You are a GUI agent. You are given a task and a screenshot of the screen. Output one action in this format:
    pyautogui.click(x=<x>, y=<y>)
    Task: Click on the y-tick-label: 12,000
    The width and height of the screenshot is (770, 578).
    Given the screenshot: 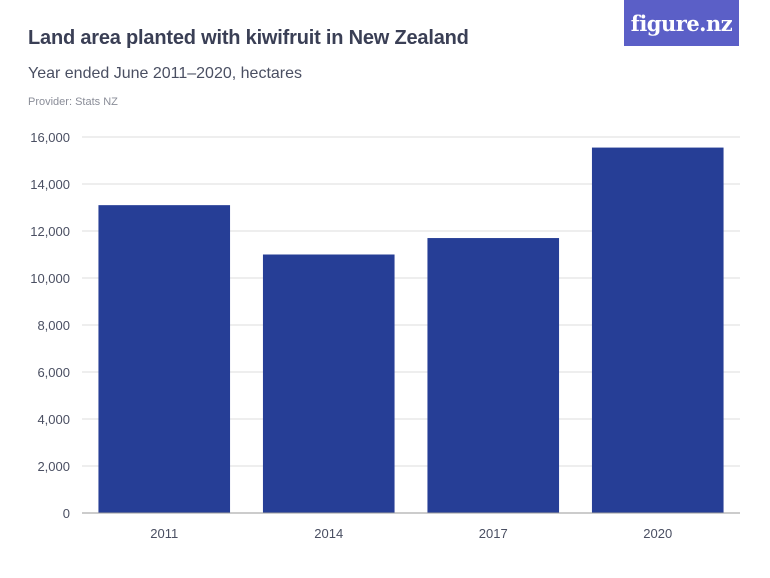 What is the action you would take?
    pyautogui.click(x=50, y=231)
    